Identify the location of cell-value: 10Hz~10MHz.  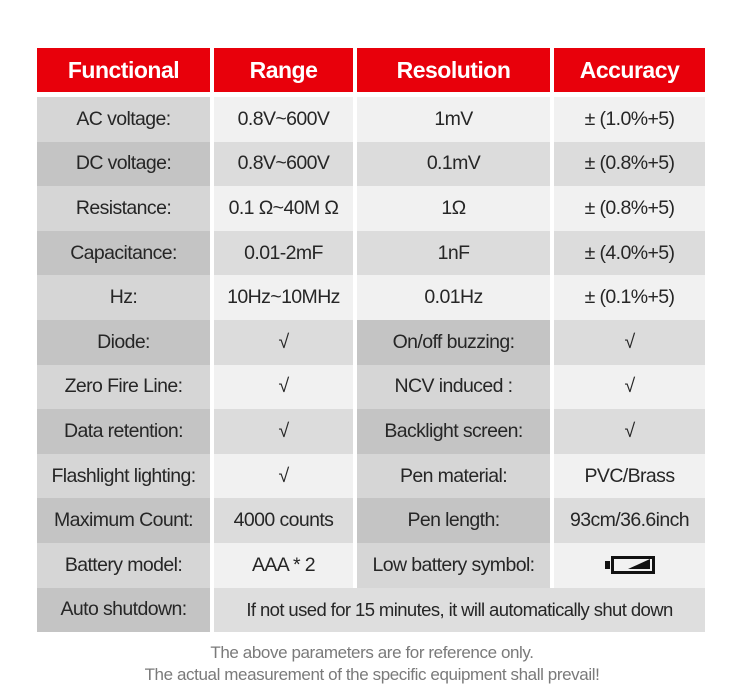
(283, 297).